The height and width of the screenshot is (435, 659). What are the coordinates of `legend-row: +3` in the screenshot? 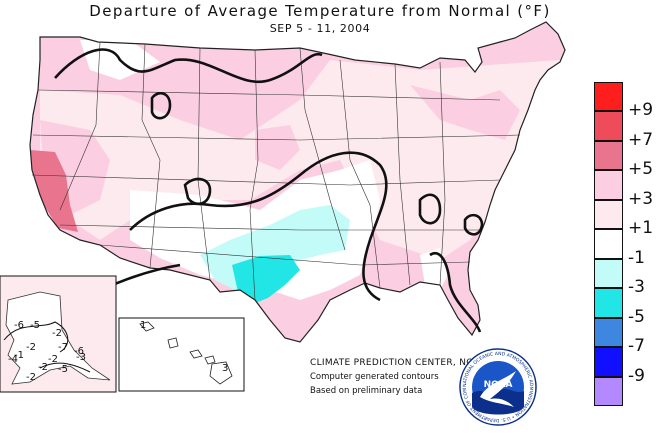 It's located at (623, 189).